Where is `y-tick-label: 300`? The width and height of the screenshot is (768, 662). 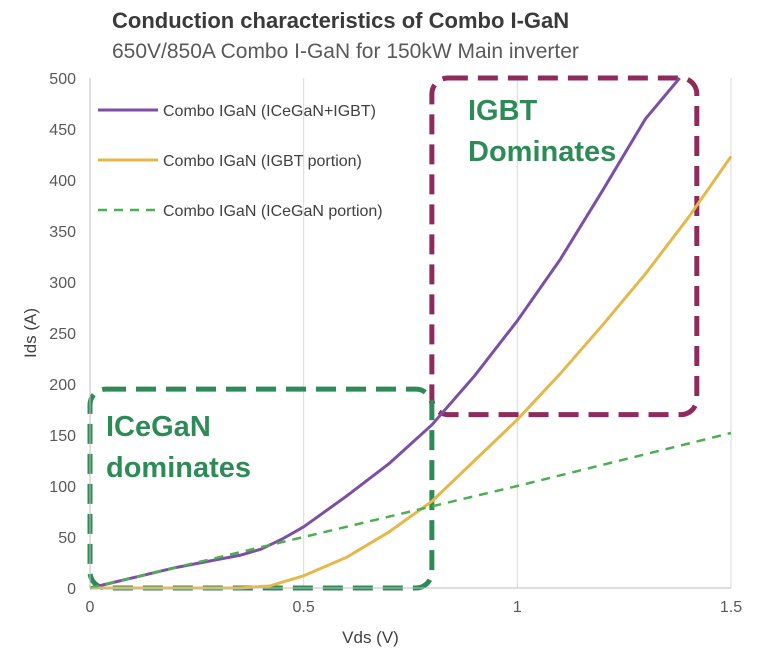 y-tick-label: 300 is located at coordinates (62, 283).